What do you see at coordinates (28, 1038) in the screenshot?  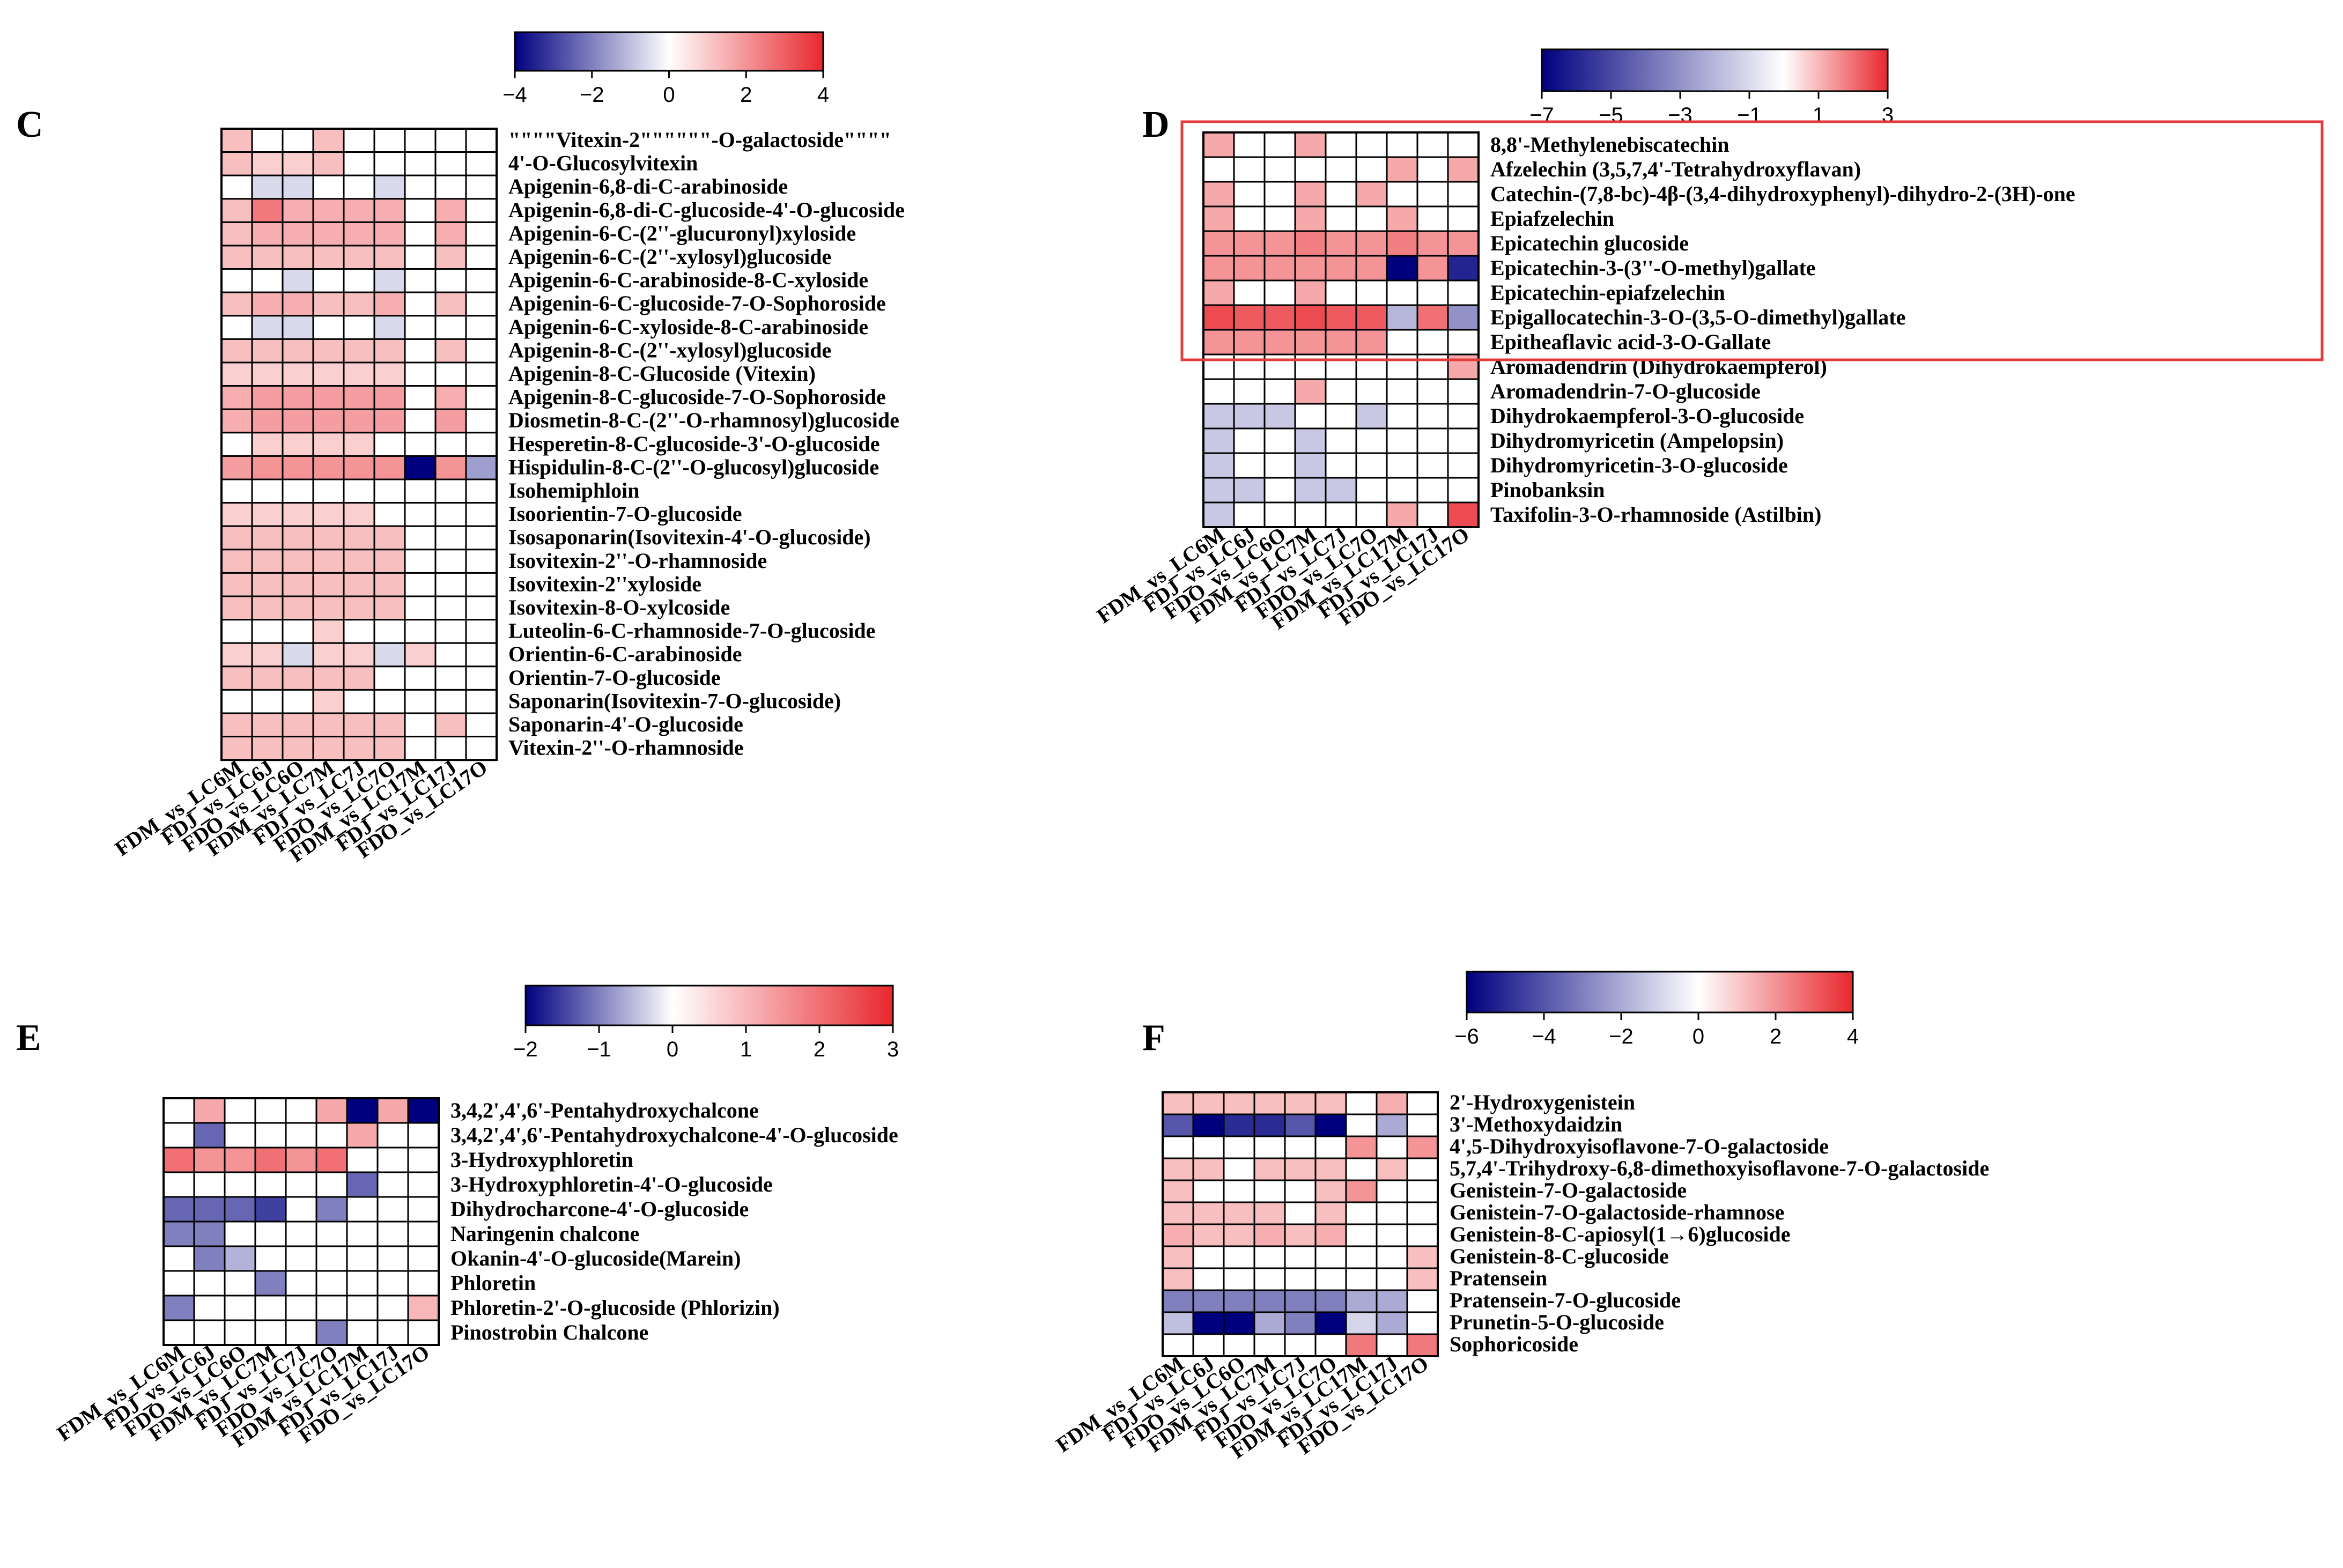 I see `panel-label: E` at bounding box center [28, 1038].